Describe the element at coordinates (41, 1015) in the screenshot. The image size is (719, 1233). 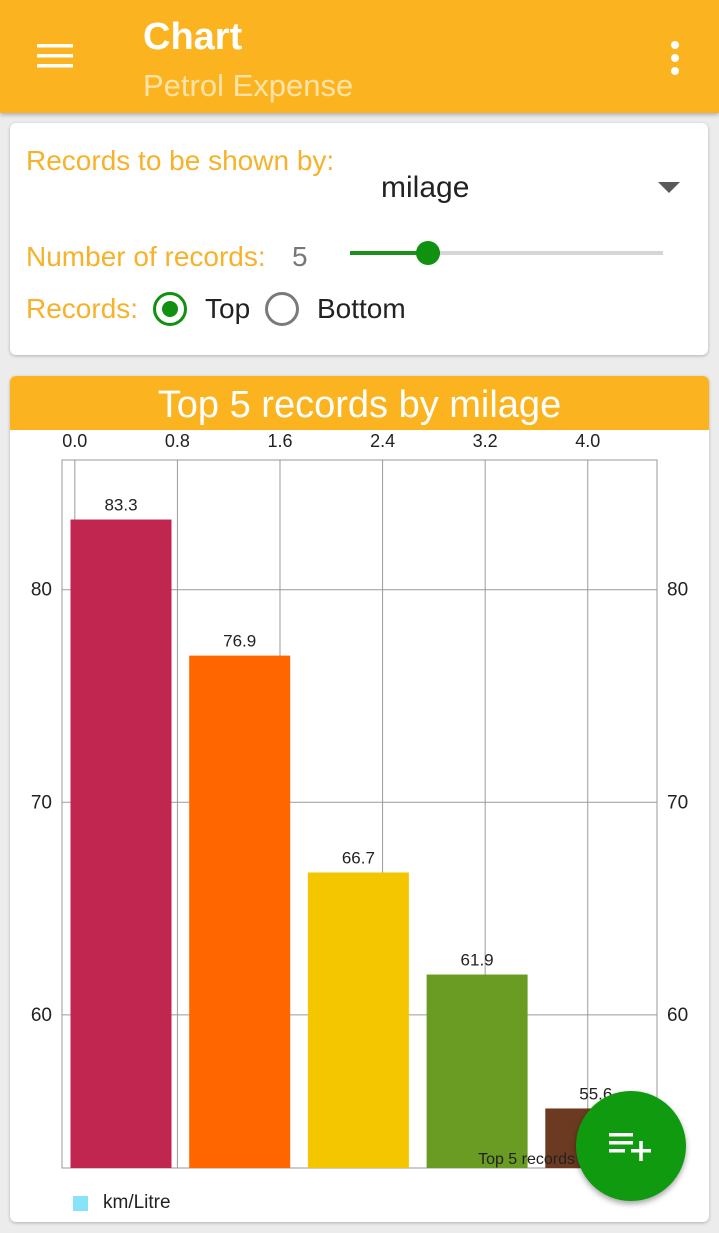
I see `y-tick-label-left: 60` at that location.